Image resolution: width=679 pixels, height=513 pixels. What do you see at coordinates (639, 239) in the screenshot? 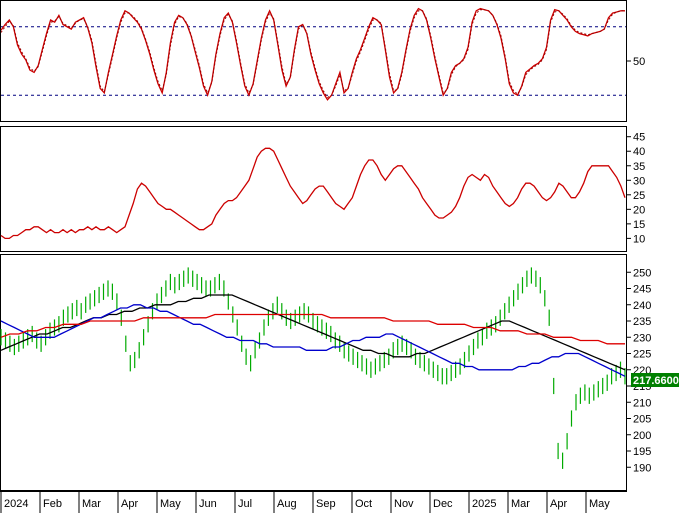
I see `indicator-y-tick-label: 10` at bounding box center [639, 239].